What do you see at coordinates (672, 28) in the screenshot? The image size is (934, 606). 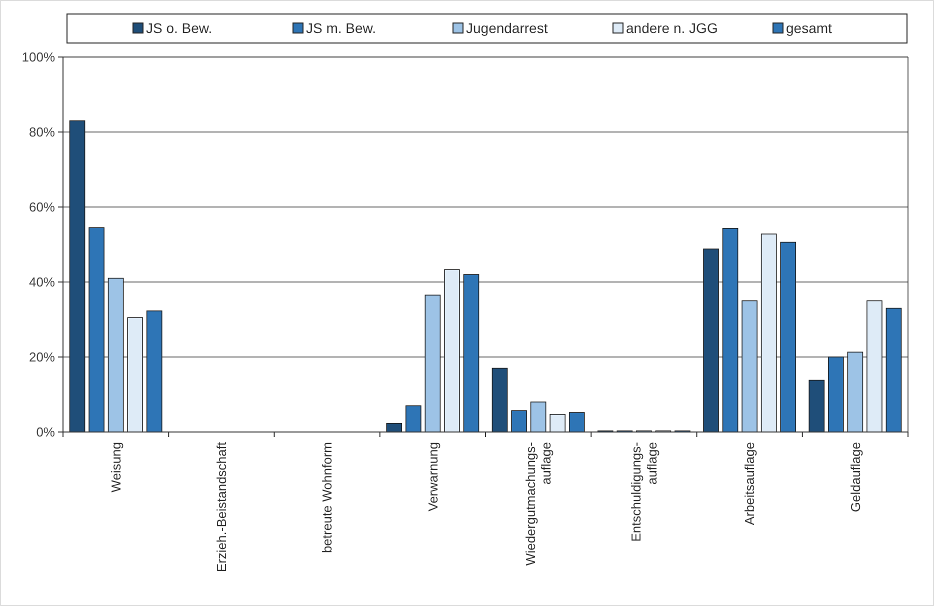 I see `legend-label: andere n. JGG` at bounding box center [672, 28].